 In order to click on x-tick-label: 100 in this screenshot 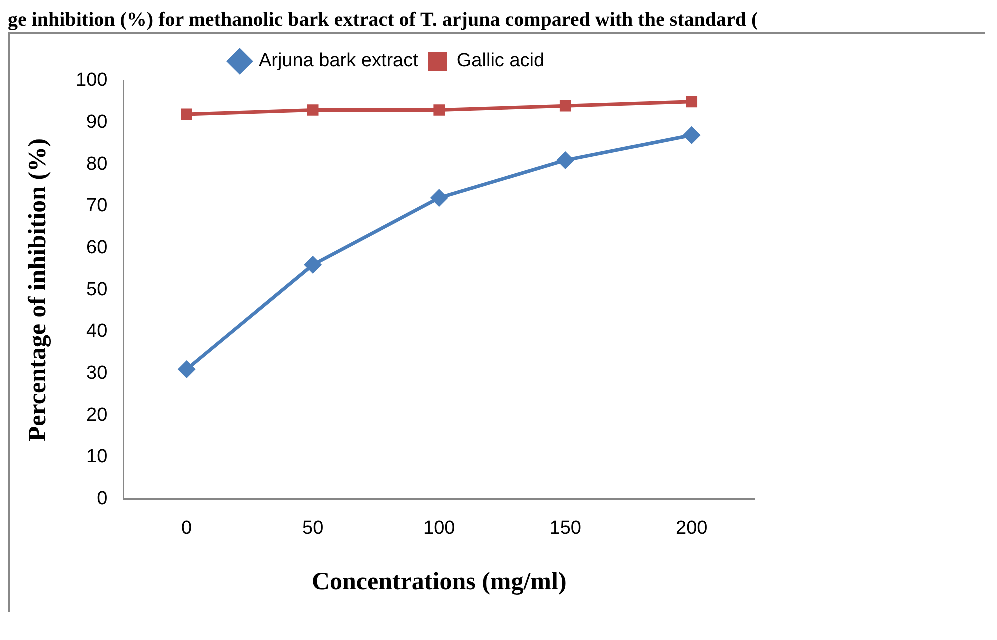, I will do `click(440, 528)`.